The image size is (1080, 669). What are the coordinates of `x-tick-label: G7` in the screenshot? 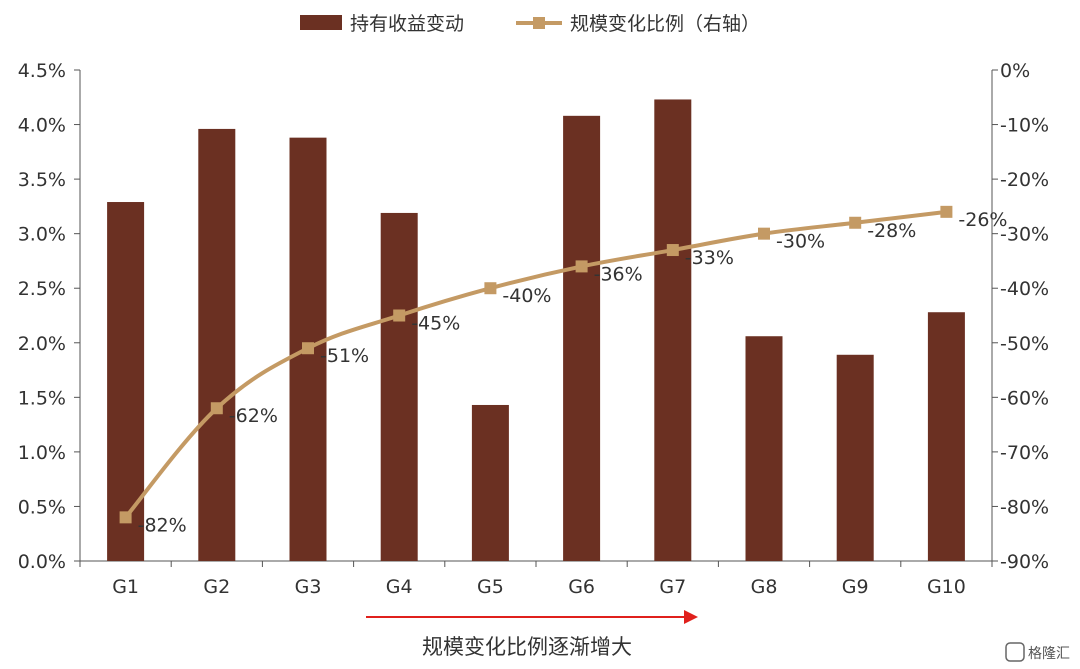 It's located at (672, 587).